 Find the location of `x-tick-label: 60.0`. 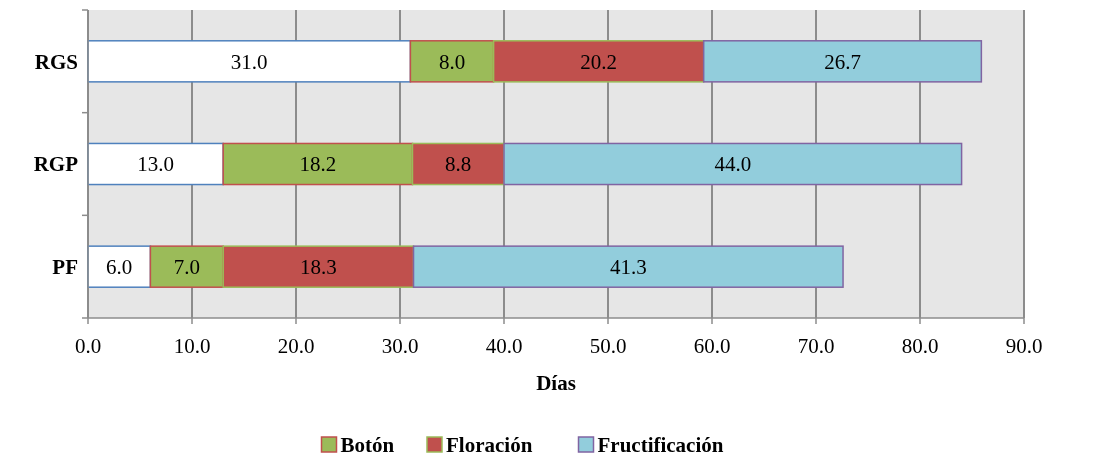

x-tick-label: 60.0 is located at coordinates (712, 346).